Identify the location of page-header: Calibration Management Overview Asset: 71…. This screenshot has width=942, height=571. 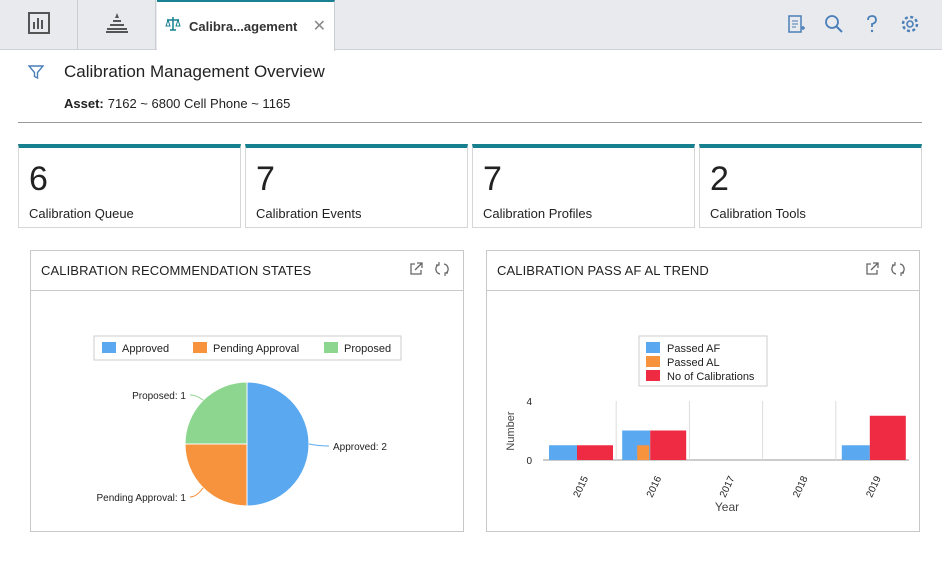
(470, 90).